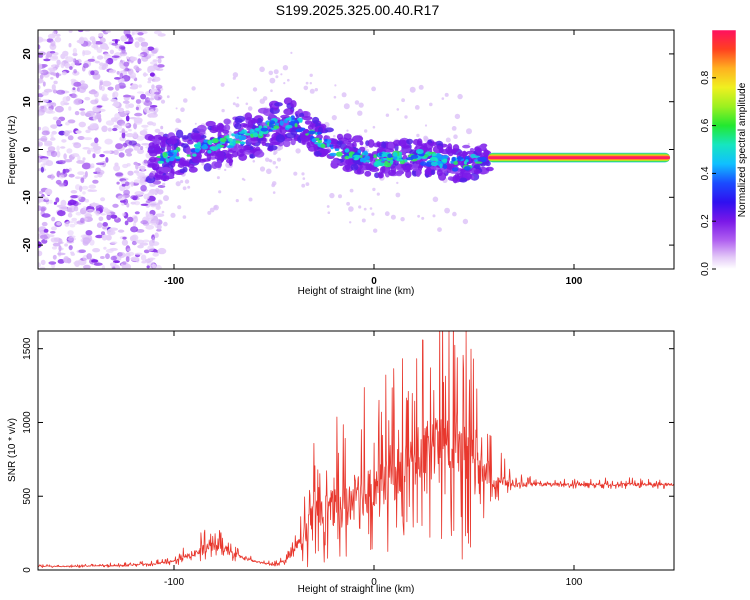 This screenshot has height=600, width=750. What do you see at coordinates (12, 450) in the screenshot?
I see `snr-y-label: SNR (10 * v/v)` at bounding box center [12, 450].